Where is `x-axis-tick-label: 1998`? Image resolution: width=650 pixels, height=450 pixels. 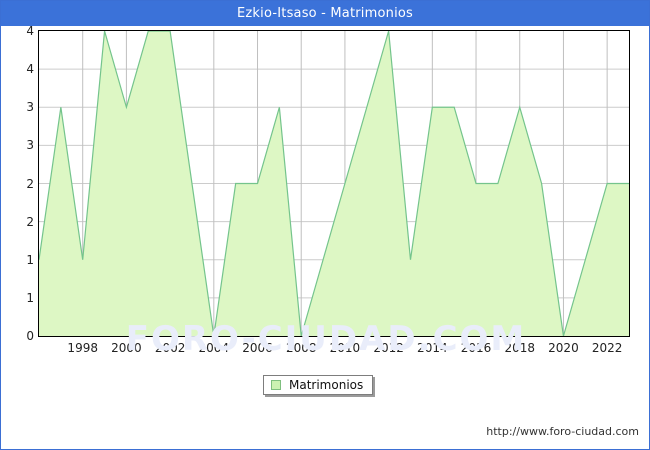
x-axis-tick-label: 1998 is located at coordinates (82, 348).